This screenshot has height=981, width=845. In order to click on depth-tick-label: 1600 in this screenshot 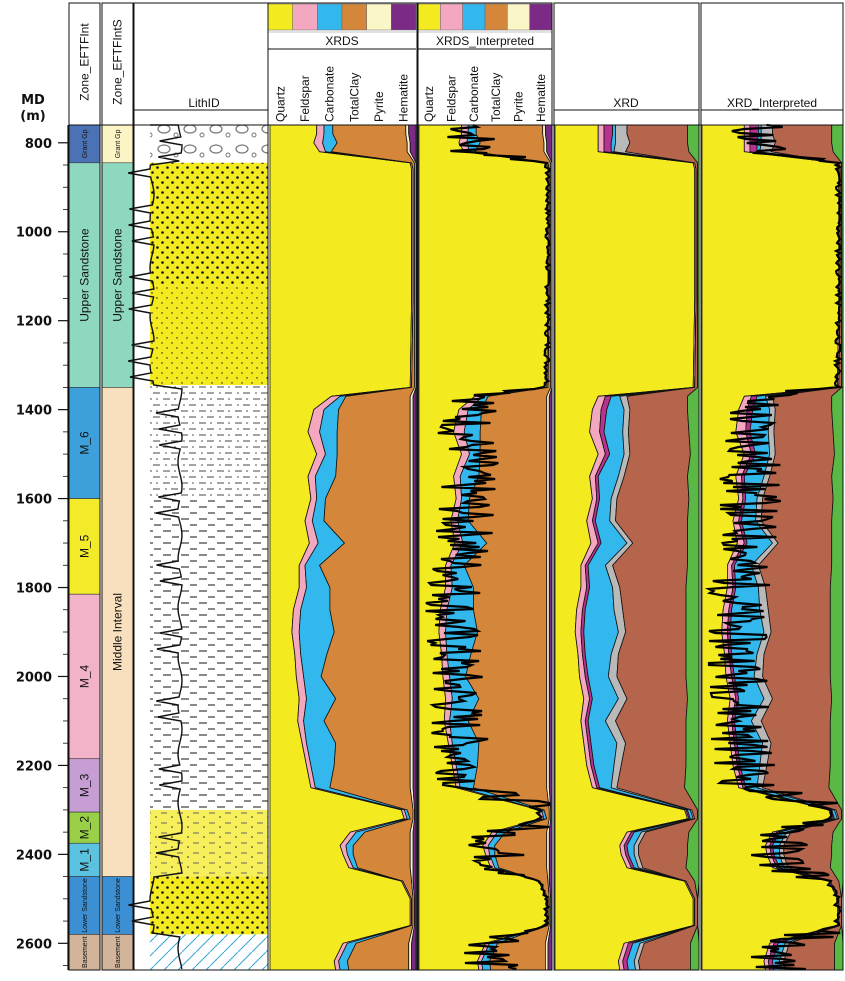, I will do `click(34, 500)`.